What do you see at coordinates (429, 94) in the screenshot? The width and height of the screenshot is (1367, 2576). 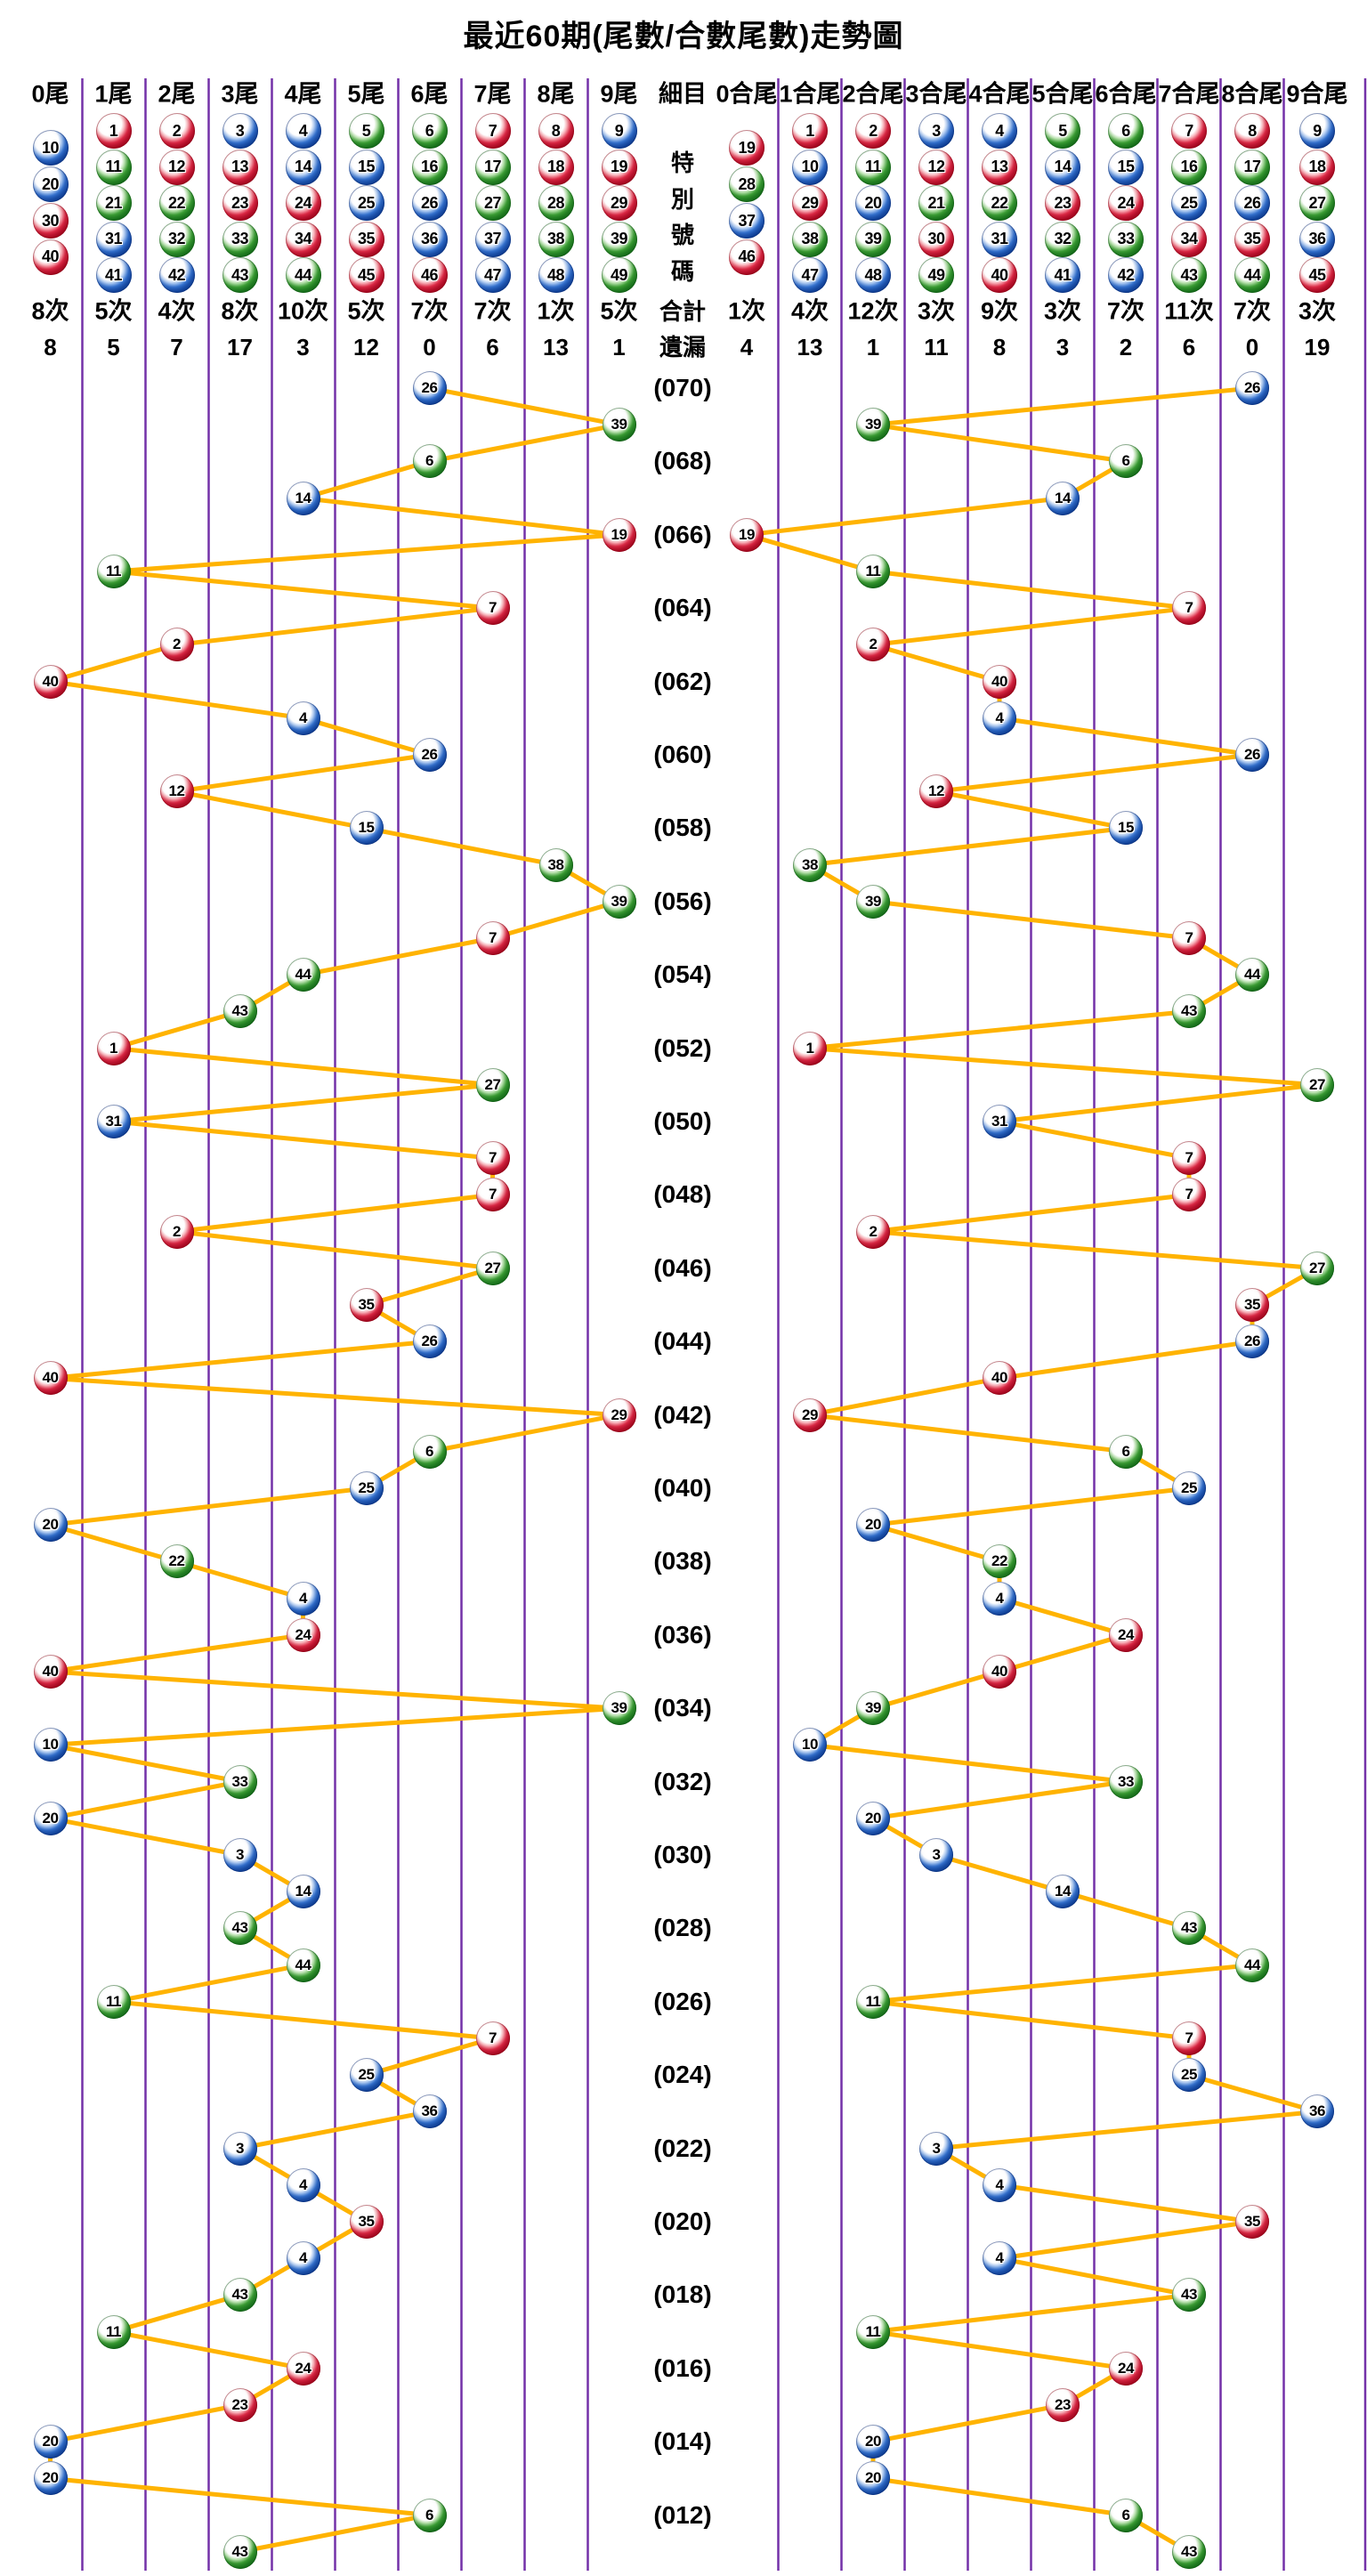 I see `tail-column-label: 6尾` at bounding box center [429, 94].